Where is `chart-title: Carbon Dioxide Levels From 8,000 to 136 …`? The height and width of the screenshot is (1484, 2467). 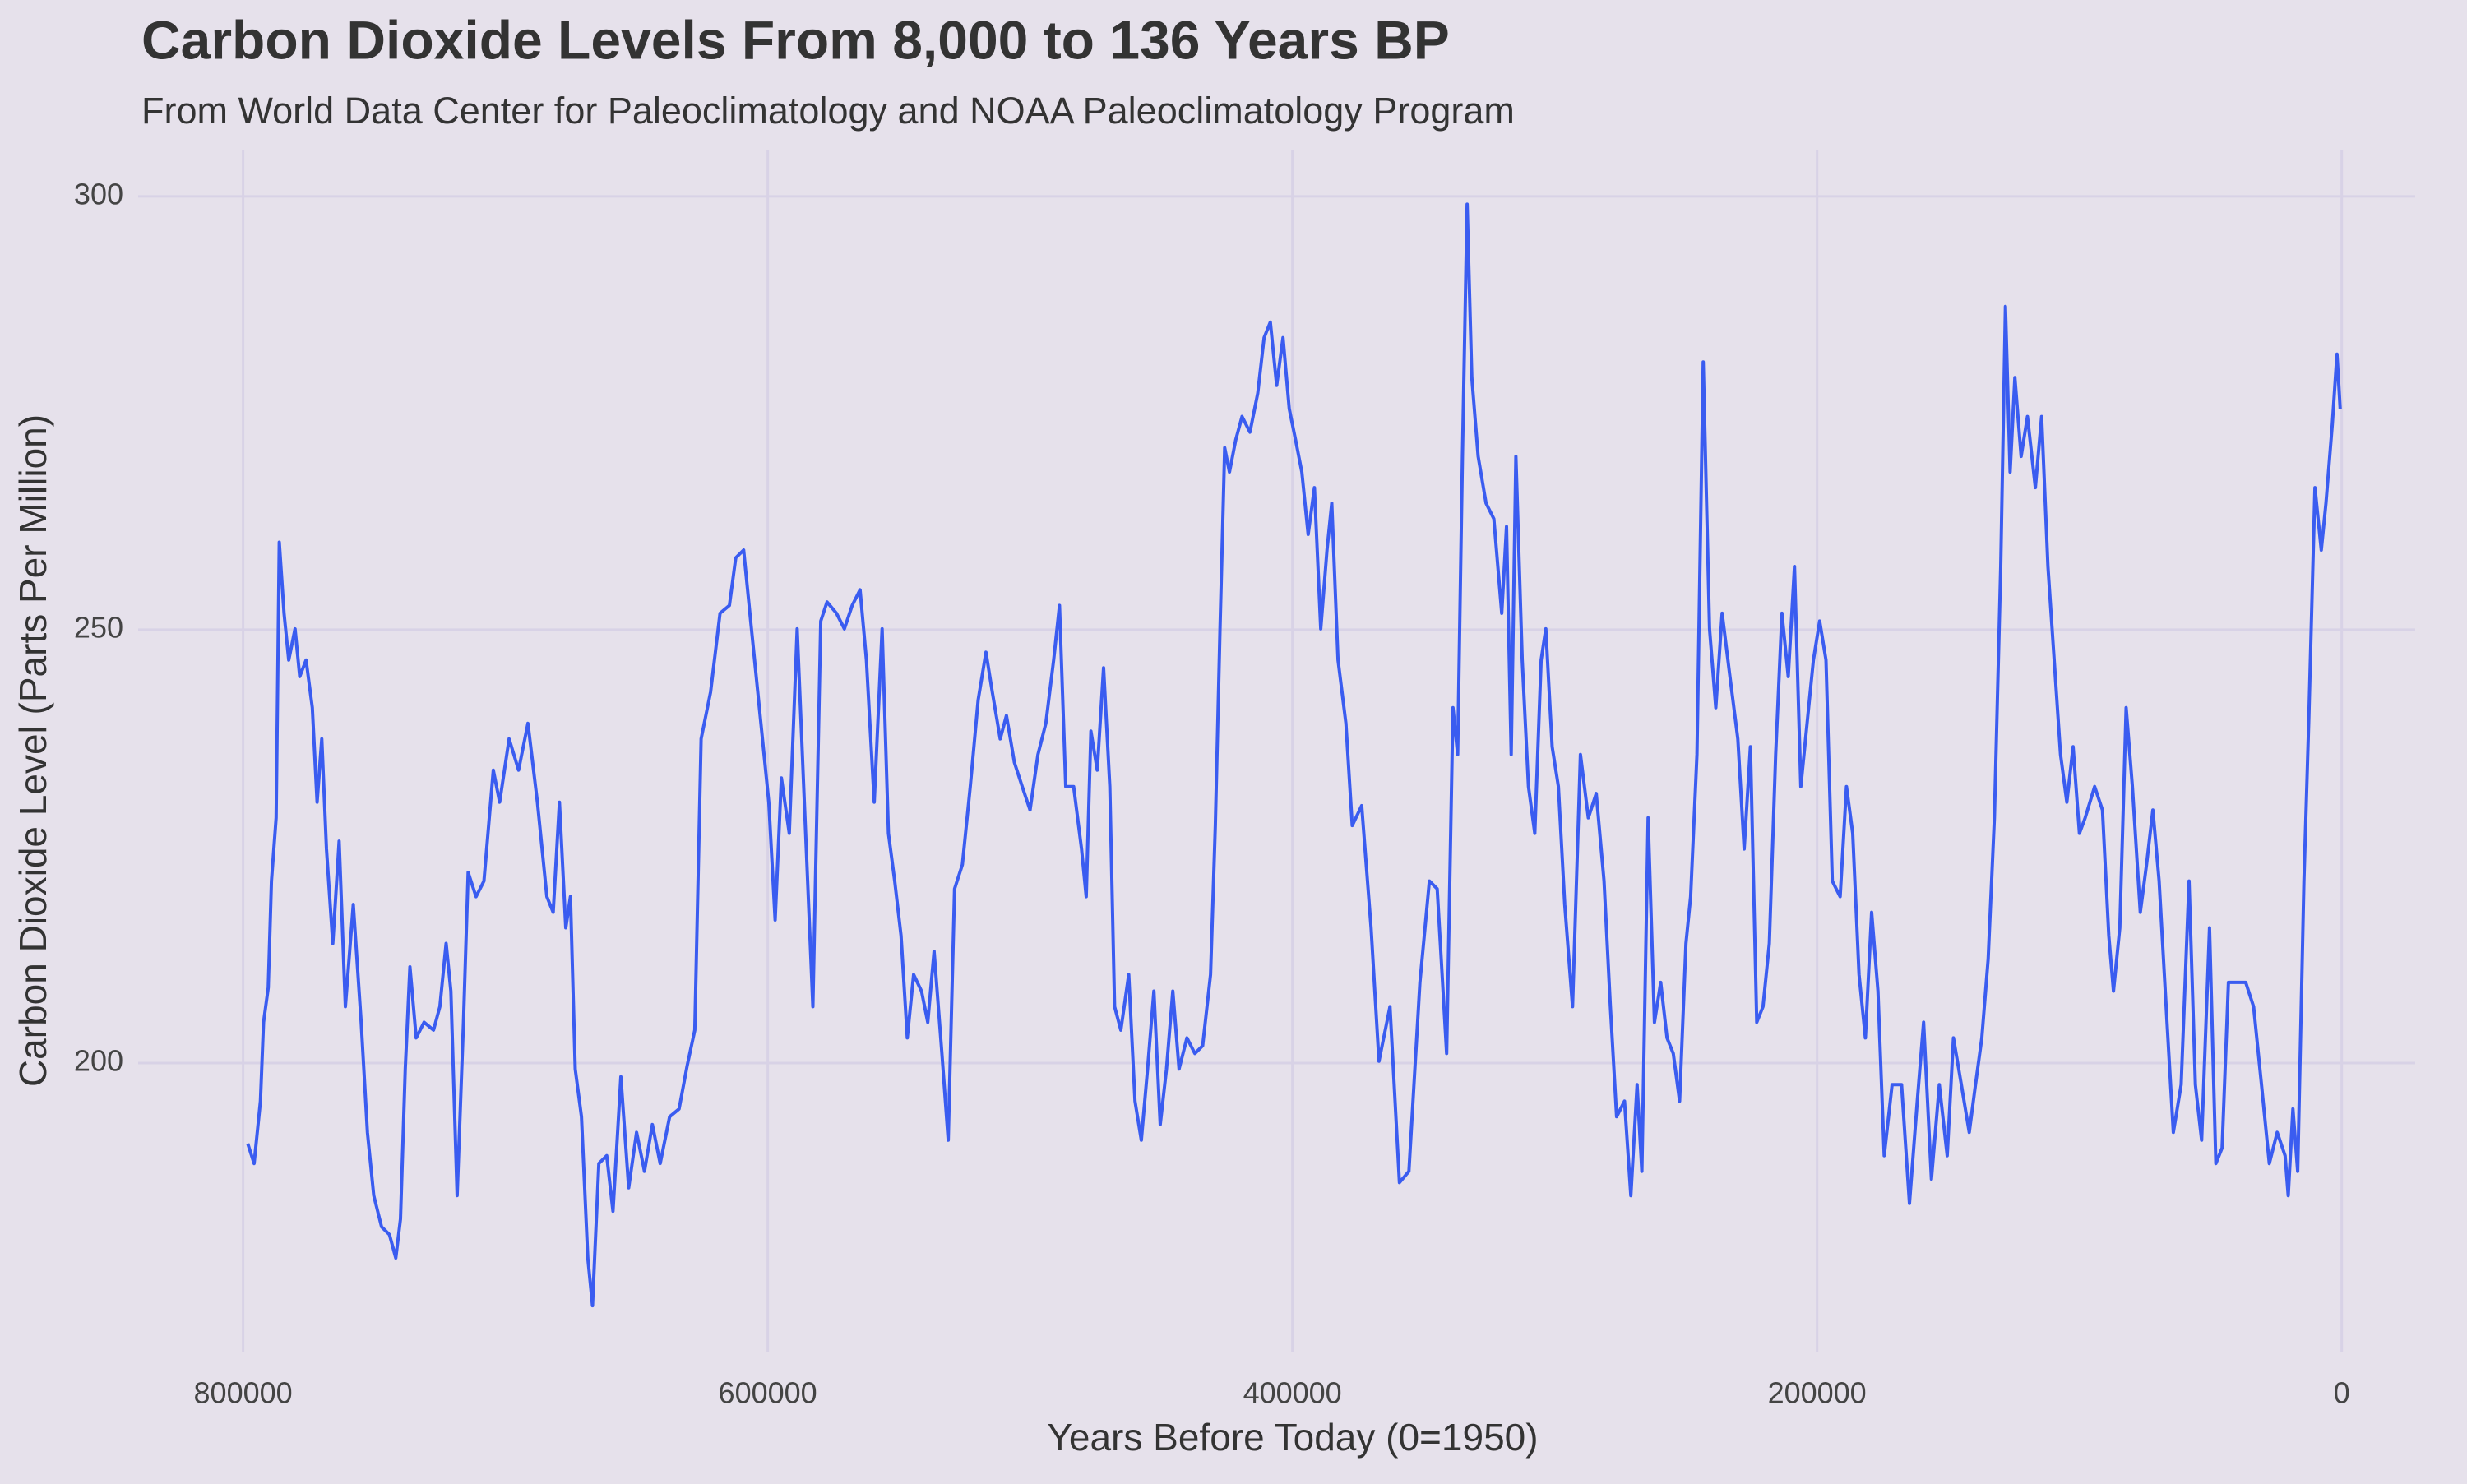 chart-title: Carbon Dioxide Levels From 8,000 to 136 … is located at coordinates (795, 39).